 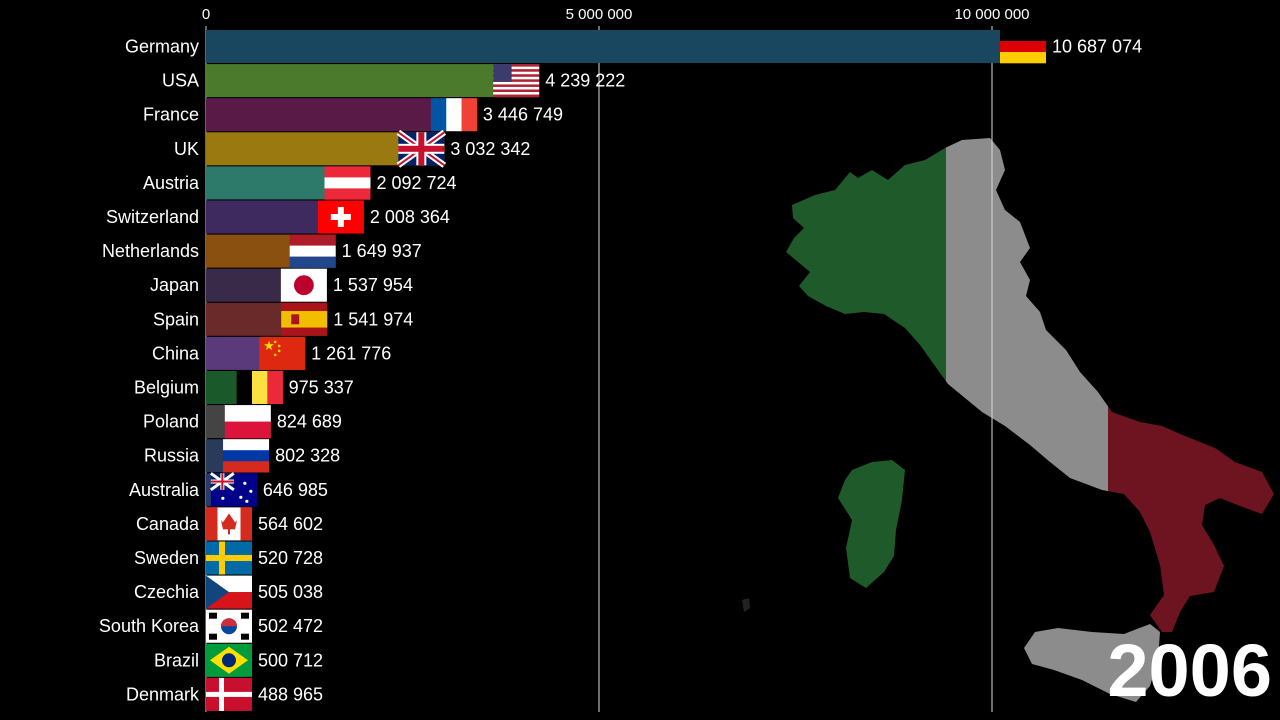 What do you see at coordinates (352, 148) in the screenshot?
I see `bar-row: UK 3 032 342` at bounding box center [352, 148].